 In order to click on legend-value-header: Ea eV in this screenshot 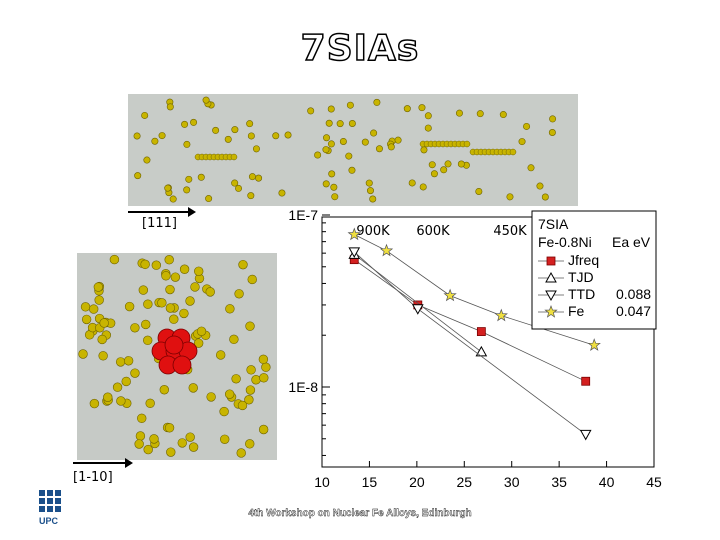, I will do `click(631, 242)`.